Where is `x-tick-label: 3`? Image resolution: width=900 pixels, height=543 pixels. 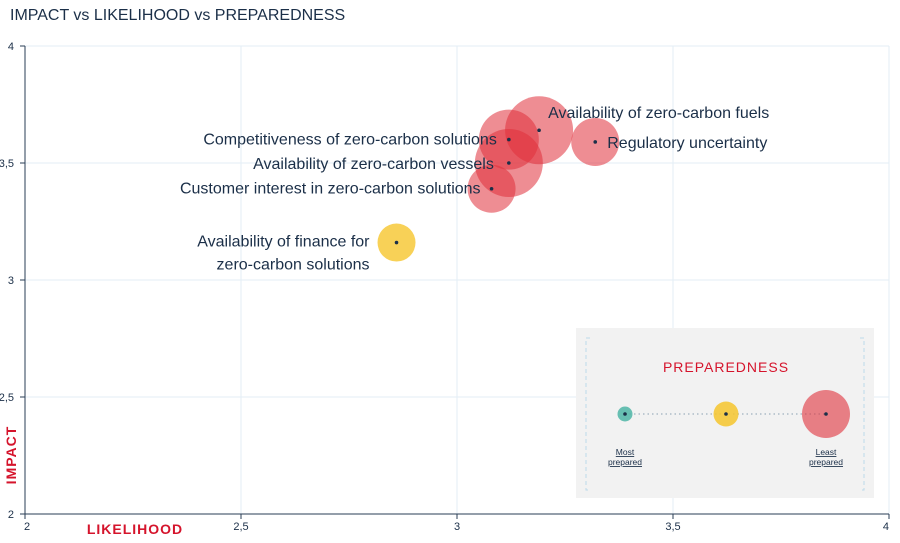 x-tick-label: 3 is located at coordinates (457, 527).